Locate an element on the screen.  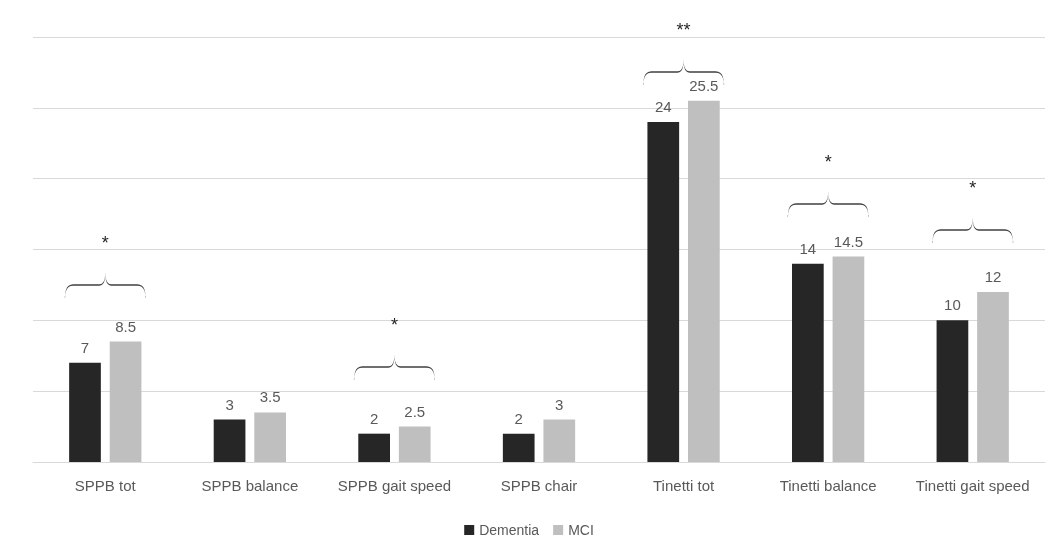
data-label: 10 is located at coordinates (952, 305).